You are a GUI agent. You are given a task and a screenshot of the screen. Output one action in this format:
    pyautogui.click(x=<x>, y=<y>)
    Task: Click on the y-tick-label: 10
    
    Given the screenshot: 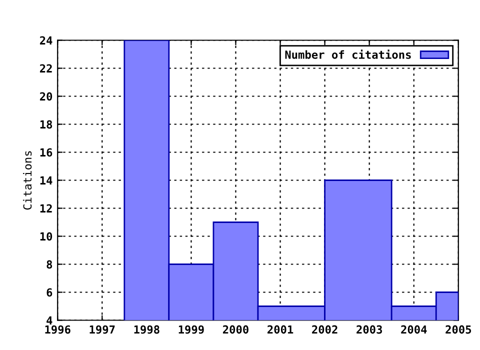 What is the action you would take?
    pyautogui.click(x=46, y=236)
    